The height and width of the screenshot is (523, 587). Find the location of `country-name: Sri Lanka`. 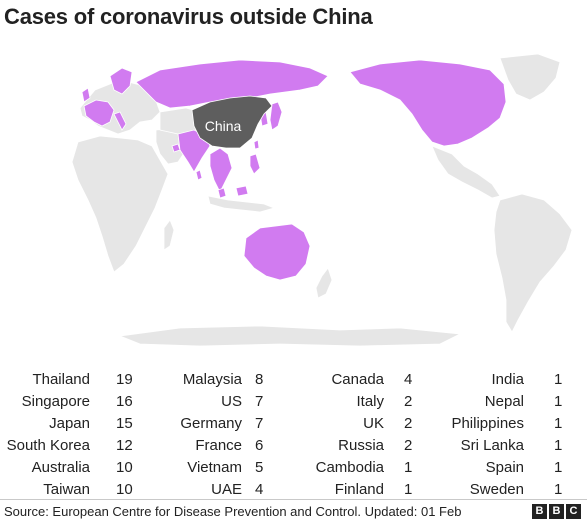

country-name: Sri Lanka is located at coordinates (492, 445).